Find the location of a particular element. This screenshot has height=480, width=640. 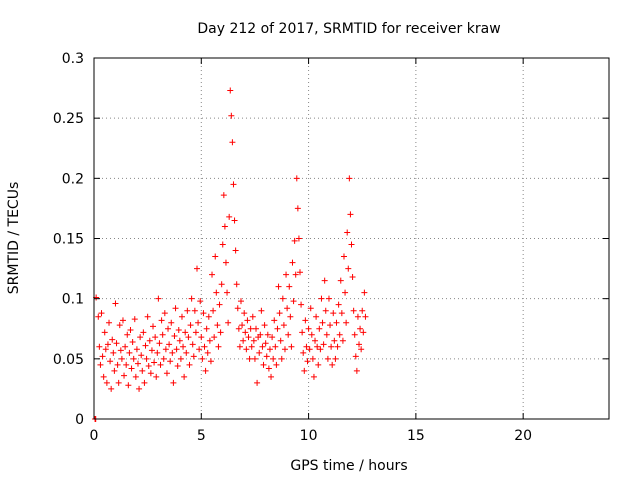

y-tick-label: 0.15 is located at coordinates (68, 240).